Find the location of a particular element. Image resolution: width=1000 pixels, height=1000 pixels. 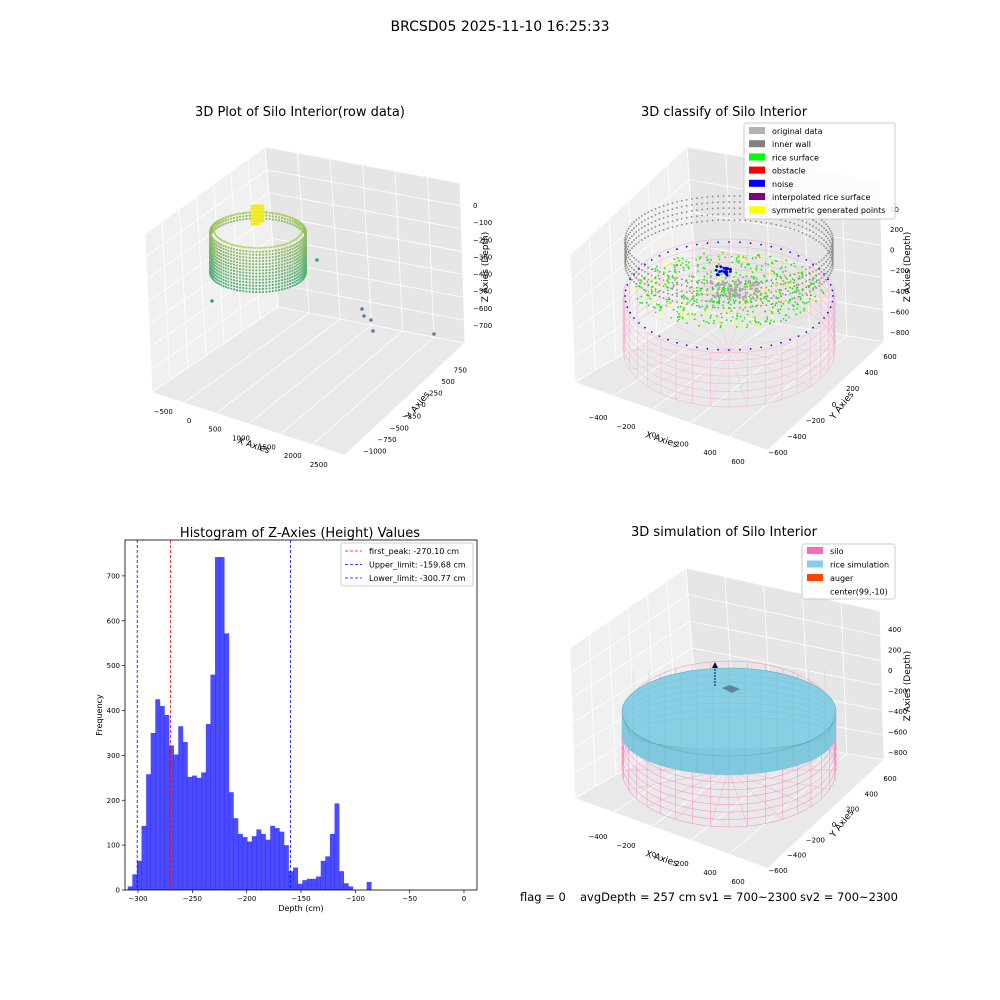

histogram-x-axis-label: Depth (cm) is located at coordinates (300, 908).